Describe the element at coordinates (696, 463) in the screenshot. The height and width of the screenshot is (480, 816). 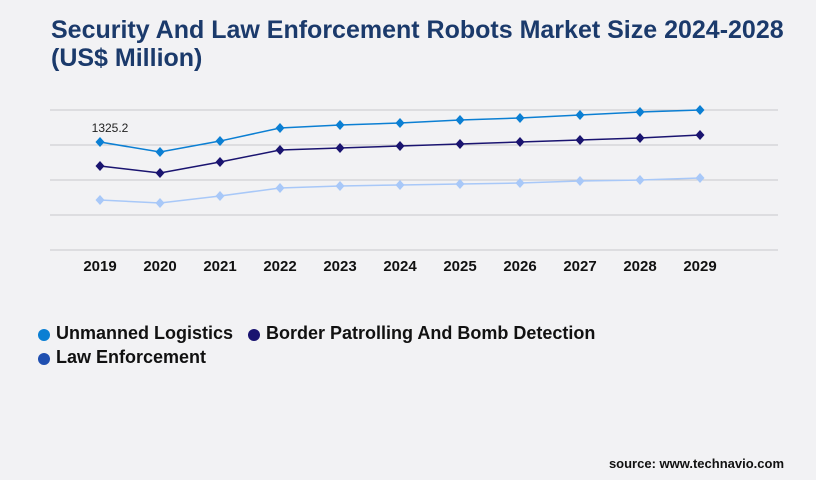
I see `source-note: source: www.technavio.com` at that location.